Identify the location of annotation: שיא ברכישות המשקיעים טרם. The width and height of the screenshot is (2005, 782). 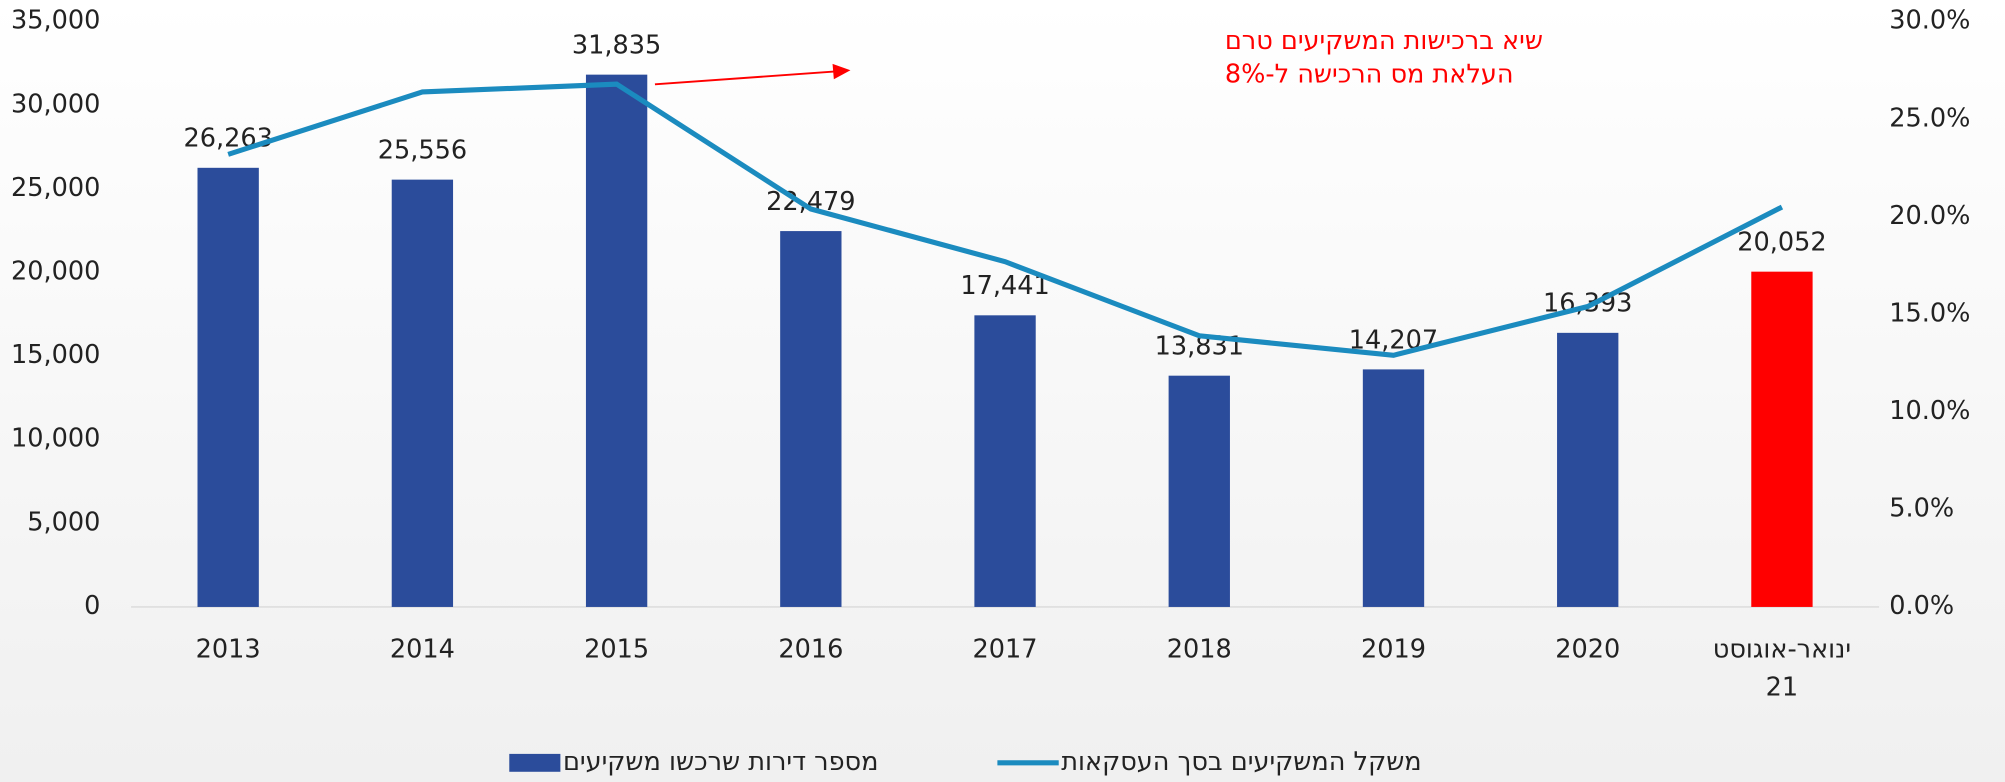
(1384, 41).